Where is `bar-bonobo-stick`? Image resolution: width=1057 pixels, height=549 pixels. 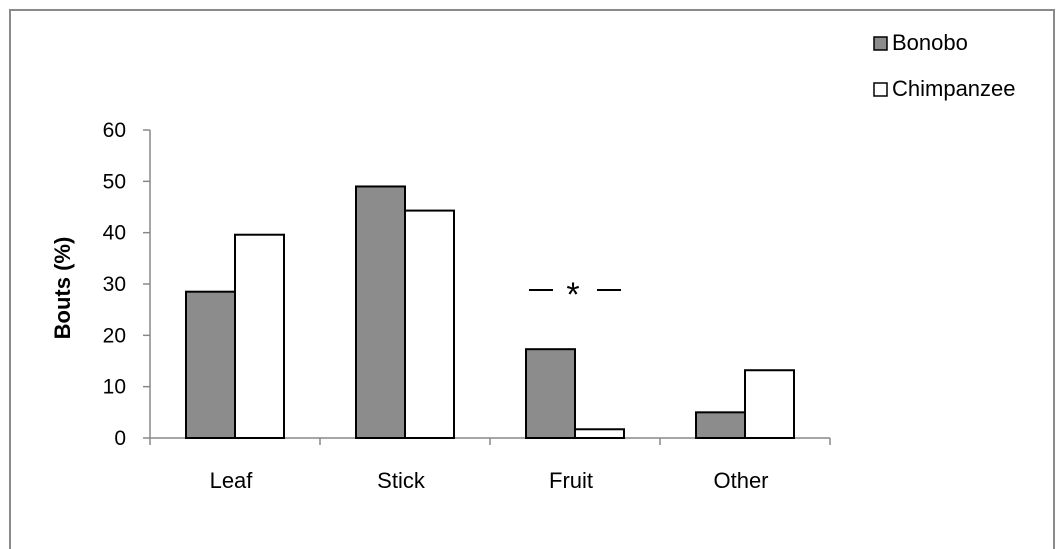 bar-bonobo-stick is located at coordinates (380, 312).